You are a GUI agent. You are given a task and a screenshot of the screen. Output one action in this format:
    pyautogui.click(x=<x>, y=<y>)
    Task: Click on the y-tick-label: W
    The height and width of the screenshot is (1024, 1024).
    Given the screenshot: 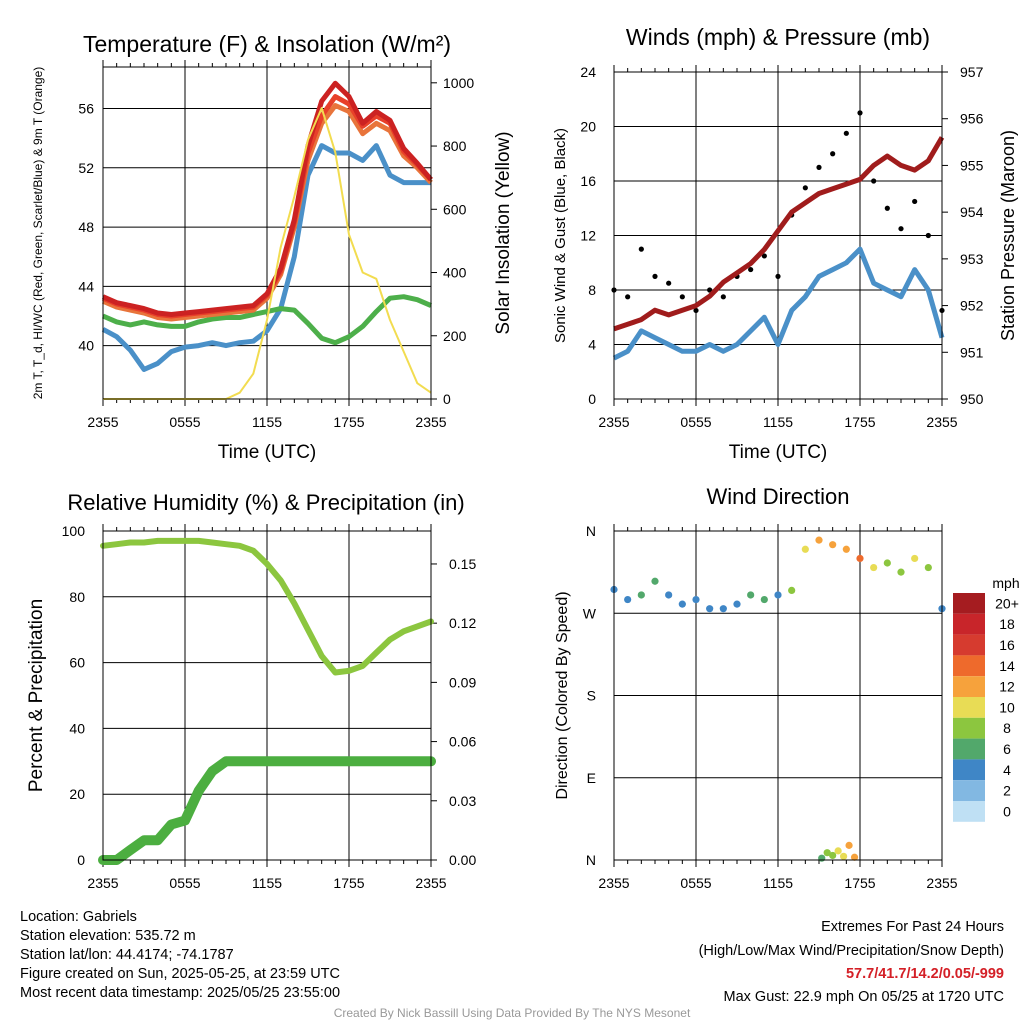 What is the action you would take?
    pyautogui.click(x=590, y=613)
    